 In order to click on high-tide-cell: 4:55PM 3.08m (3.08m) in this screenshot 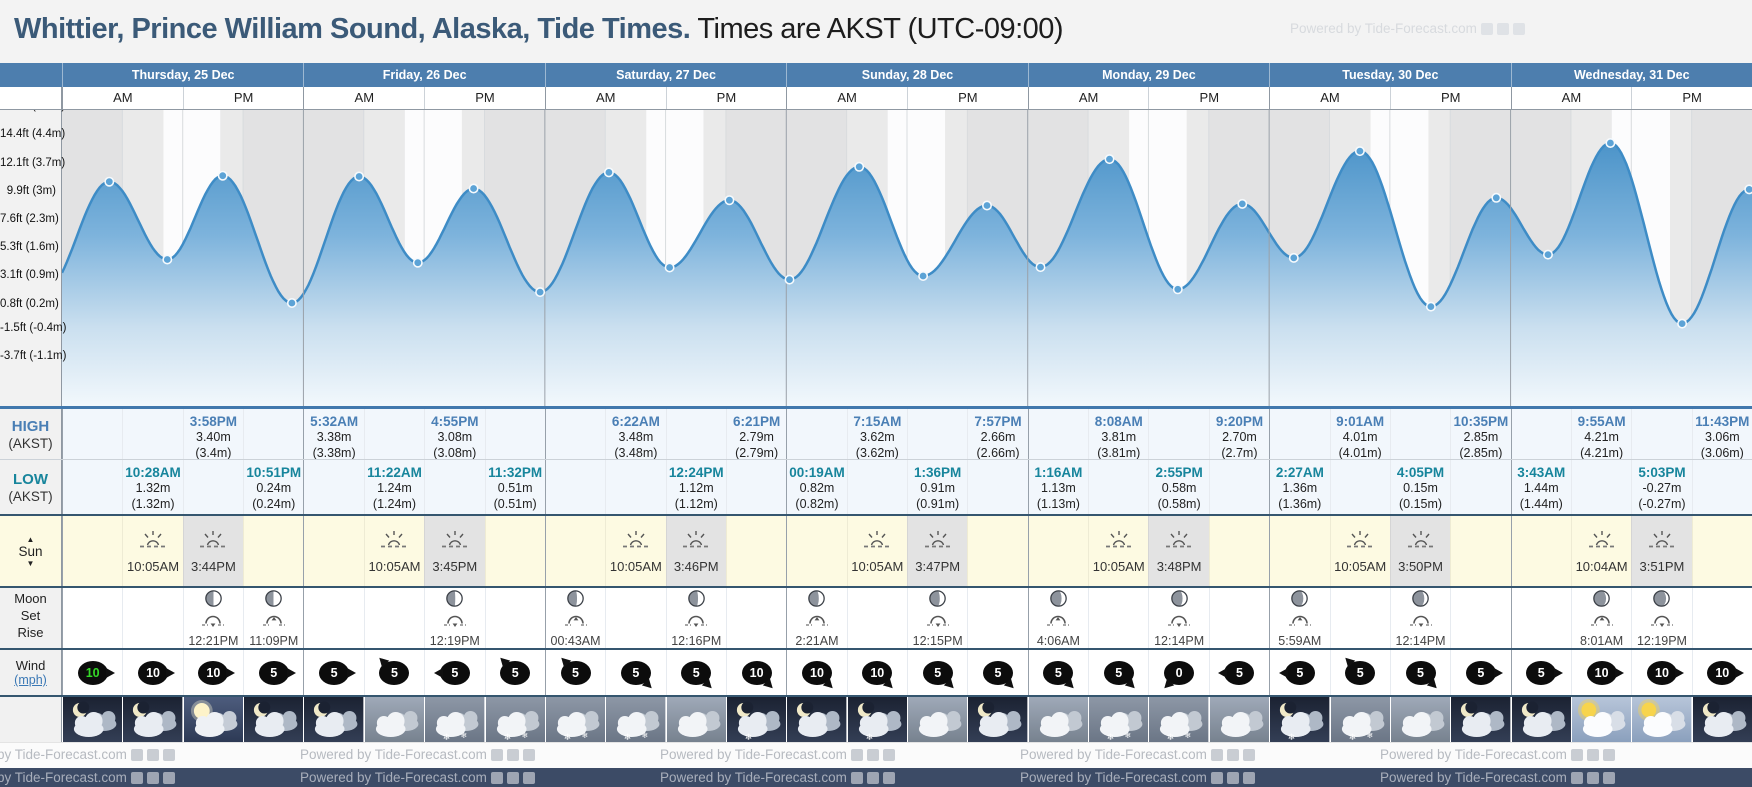, I will do `click(454, 434)`.